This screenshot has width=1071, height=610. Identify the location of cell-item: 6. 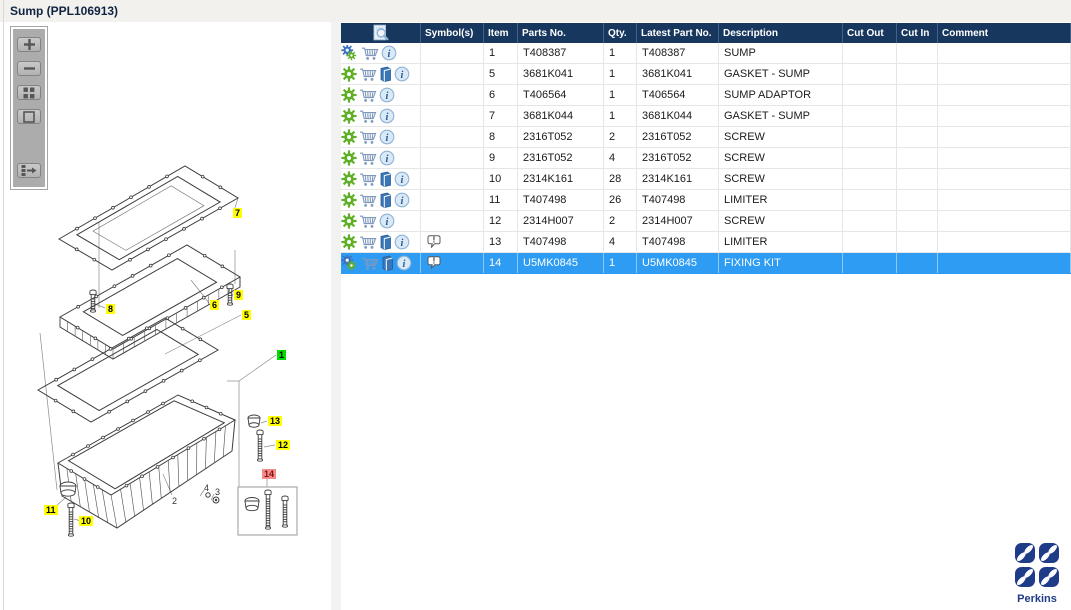
(501, 95).